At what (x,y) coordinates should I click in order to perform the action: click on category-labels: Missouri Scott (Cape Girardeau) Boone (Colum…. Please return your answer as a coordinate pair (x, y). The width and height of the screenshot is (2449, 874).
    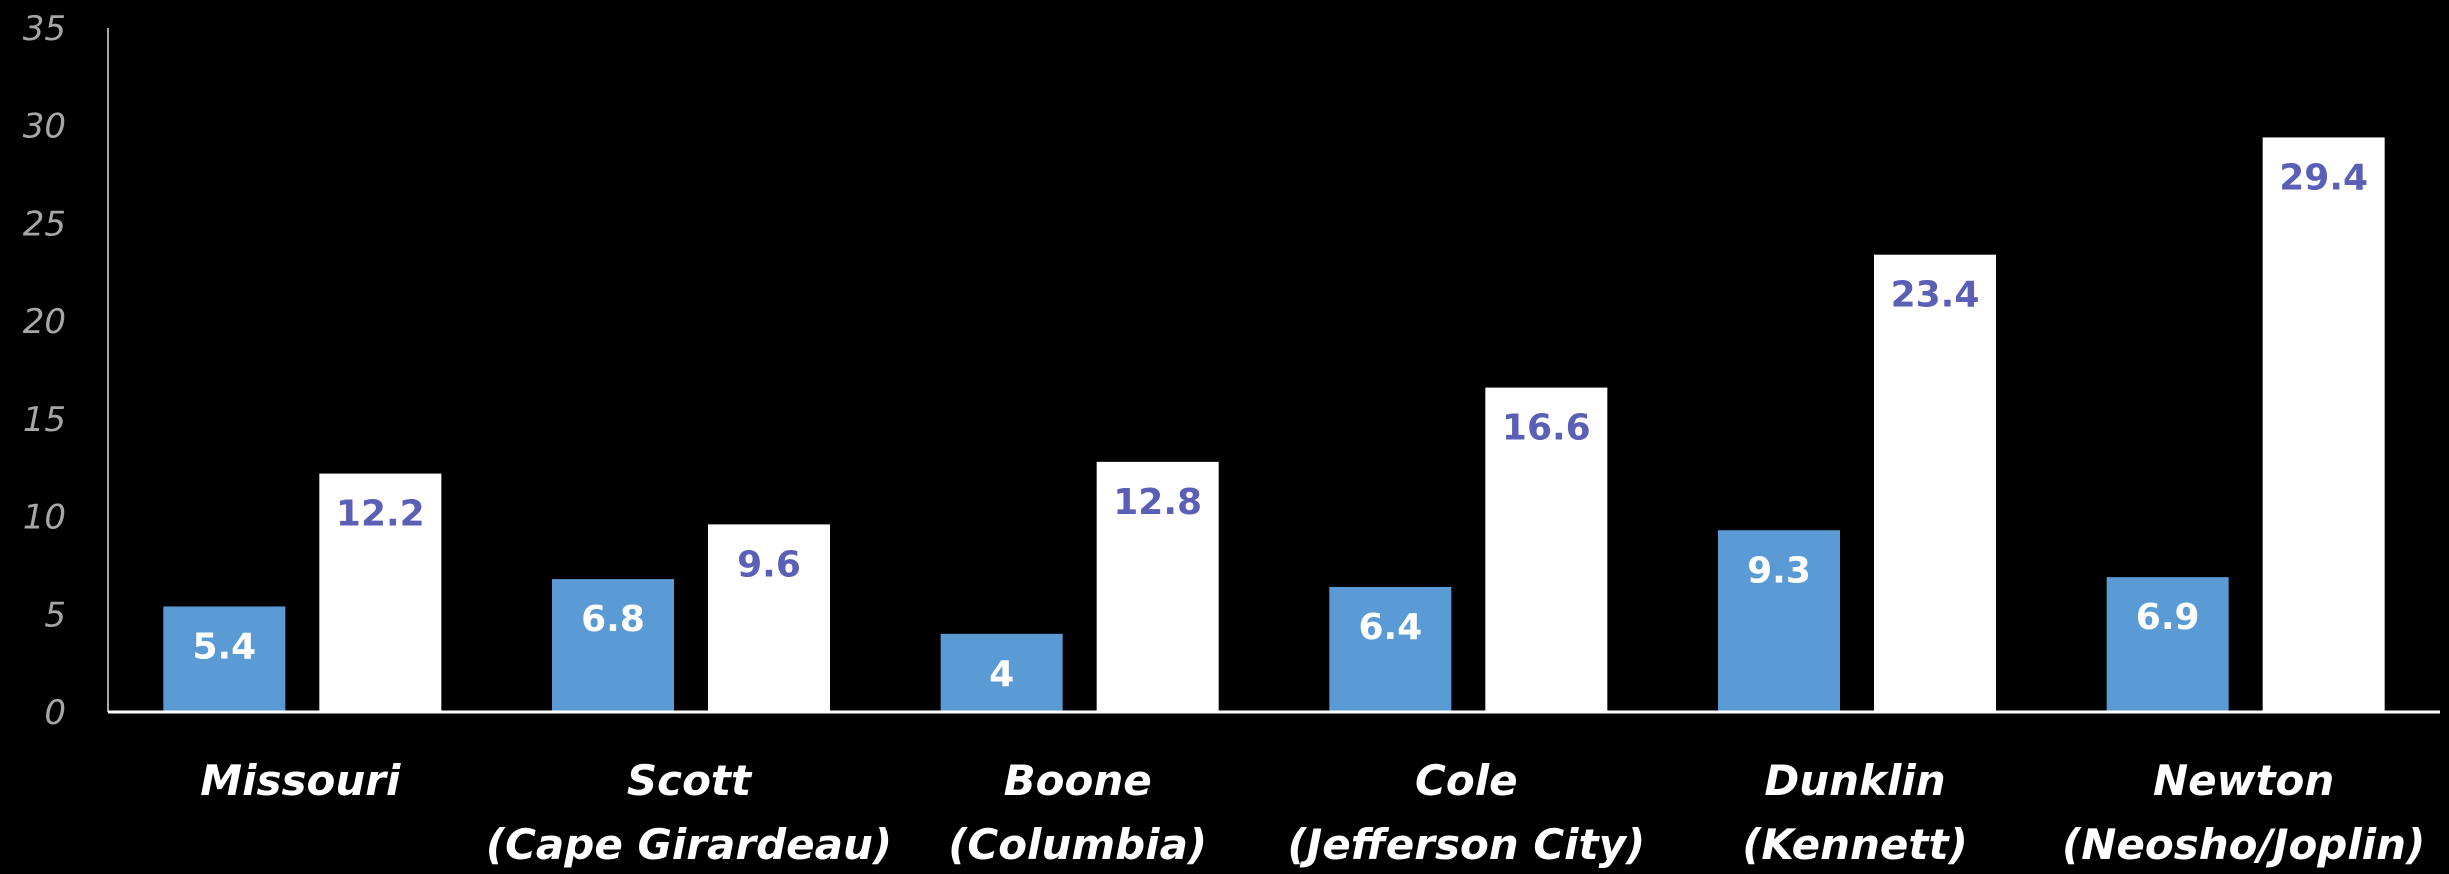
    Looking at the image, I should click on (1312, 812).